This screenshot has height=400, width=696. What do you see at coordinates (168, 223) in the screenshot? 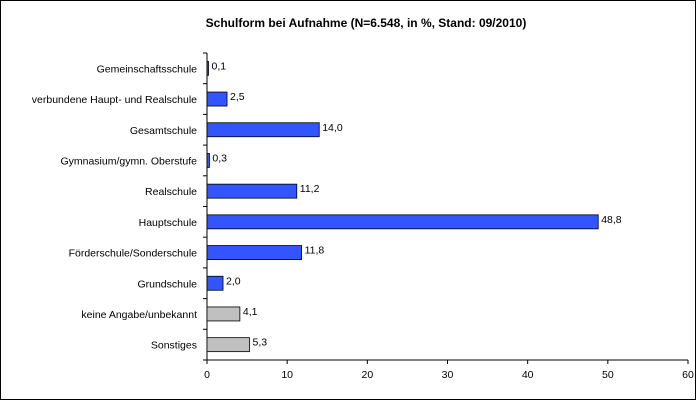
I see `category-label: Hauptschule` at bounding box center [168, 223].